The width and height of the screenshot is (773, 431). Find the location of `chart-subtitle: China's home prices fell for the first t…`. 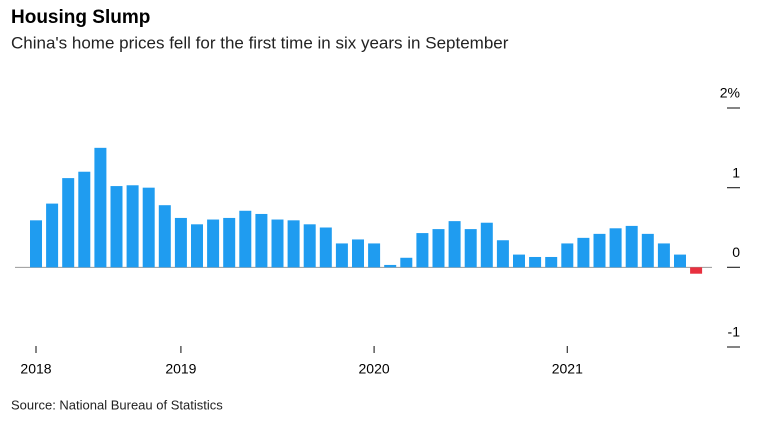

chart-subtitle: China's home prices fell for the first t… is located at coordinates (260, 42).